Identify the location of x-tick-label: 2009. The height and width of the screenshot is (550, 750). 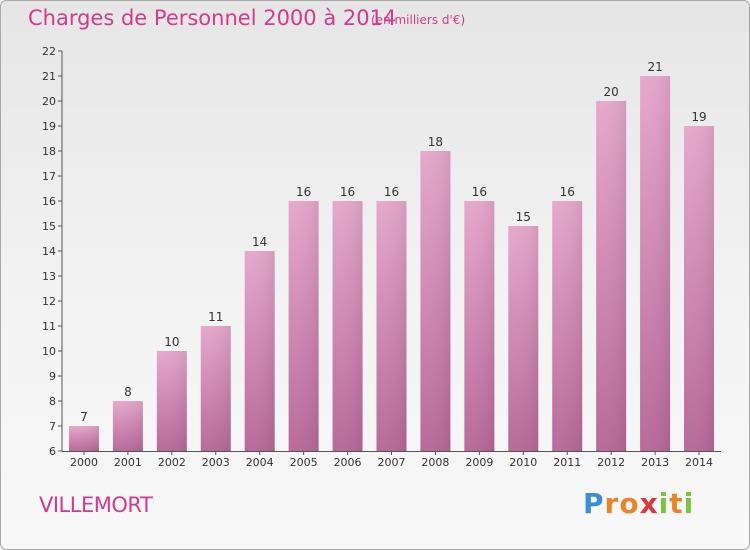
(479, 462).